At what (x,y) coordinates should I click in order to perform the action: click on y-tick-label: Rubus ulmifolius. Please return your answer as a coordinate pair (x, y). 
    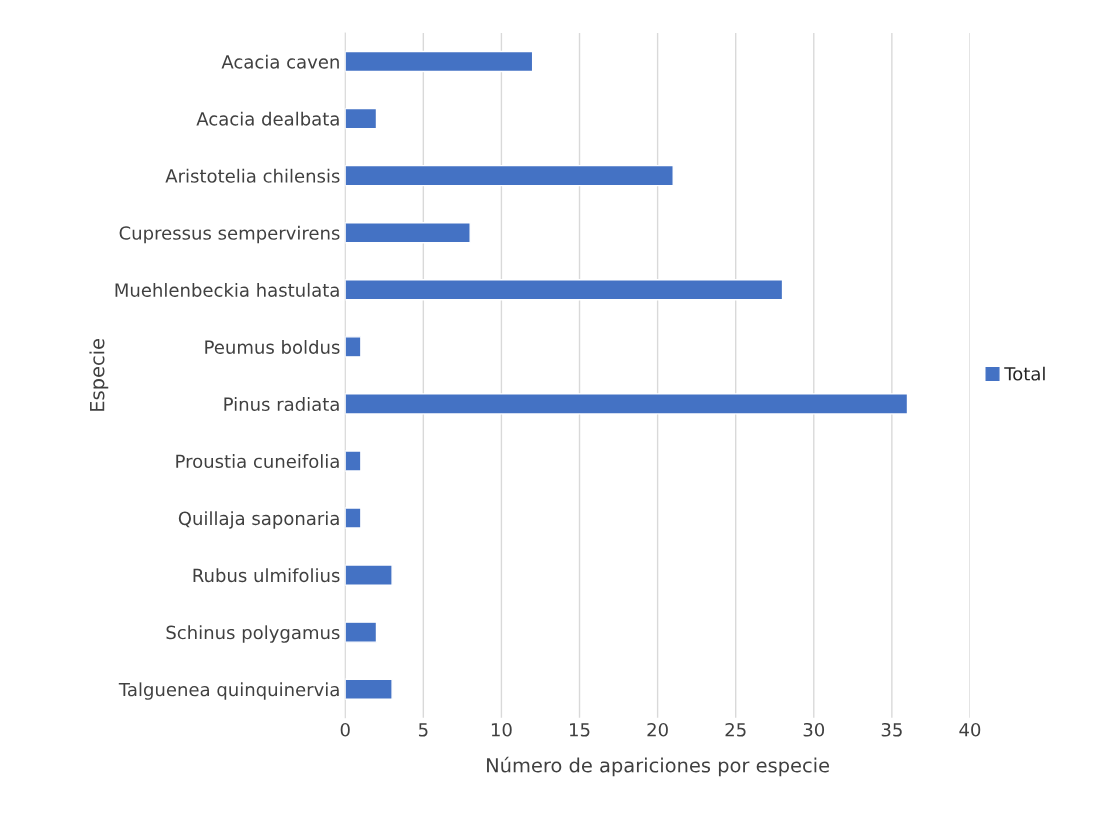
    Looking at the image, I should click on (266, 575).